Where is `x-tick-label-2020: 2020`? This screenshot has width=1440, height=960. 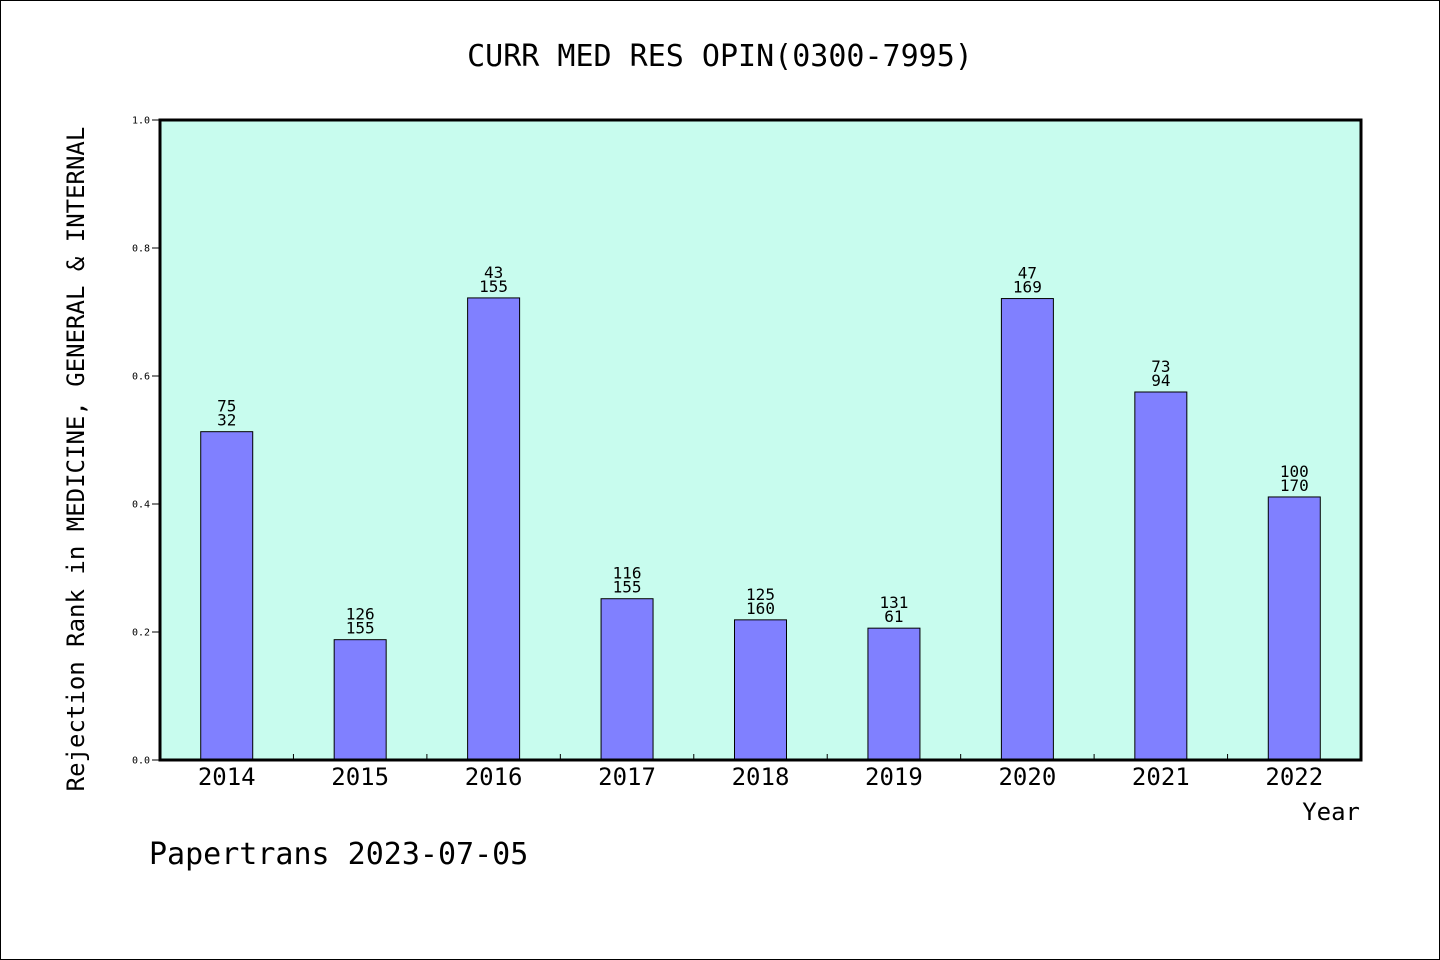
x-tick-label-2020: 2020 is located at coordinates (1027, 777).